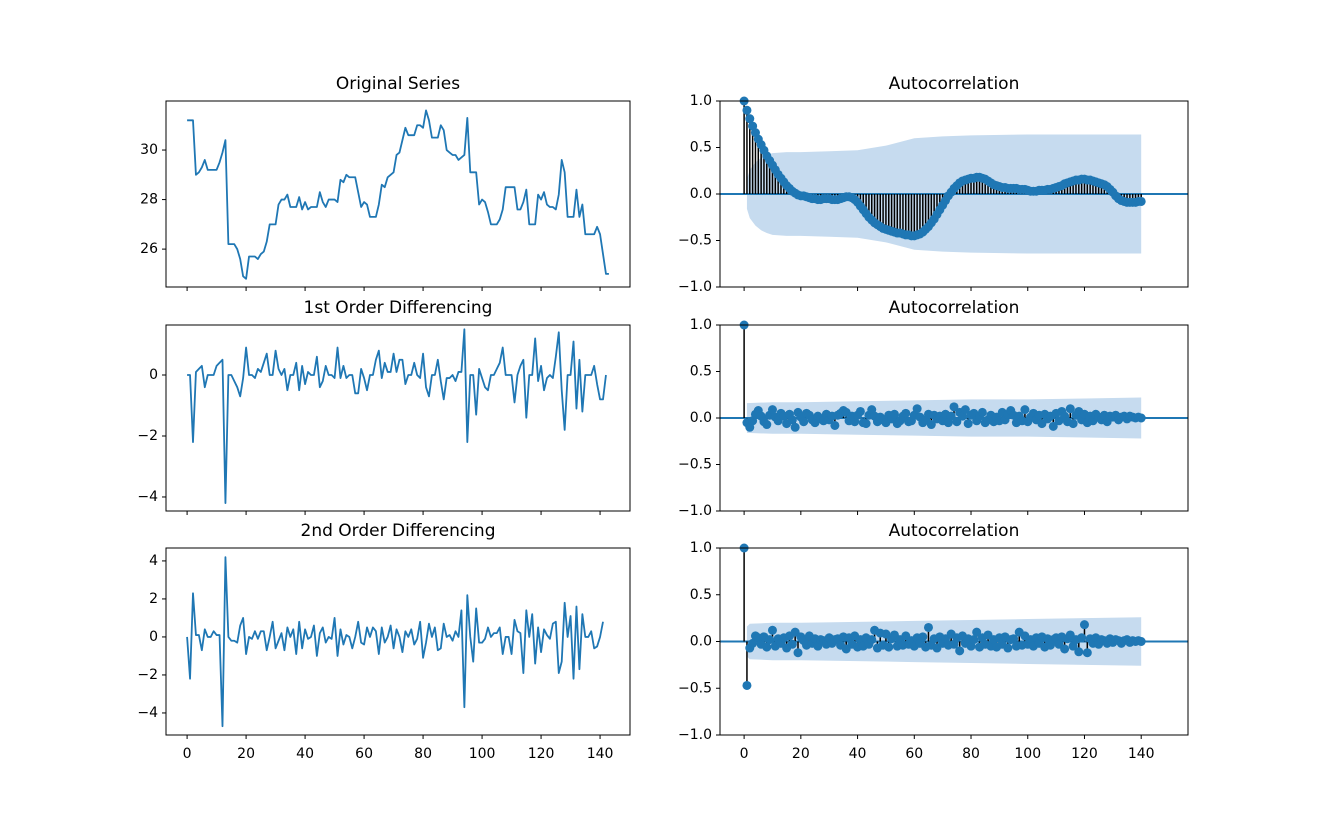 This screenshot has width=1320, height=840. Describe the element at coordinates (153, 599) in the screenshot. I see `y-tick-label: 2` at that location.